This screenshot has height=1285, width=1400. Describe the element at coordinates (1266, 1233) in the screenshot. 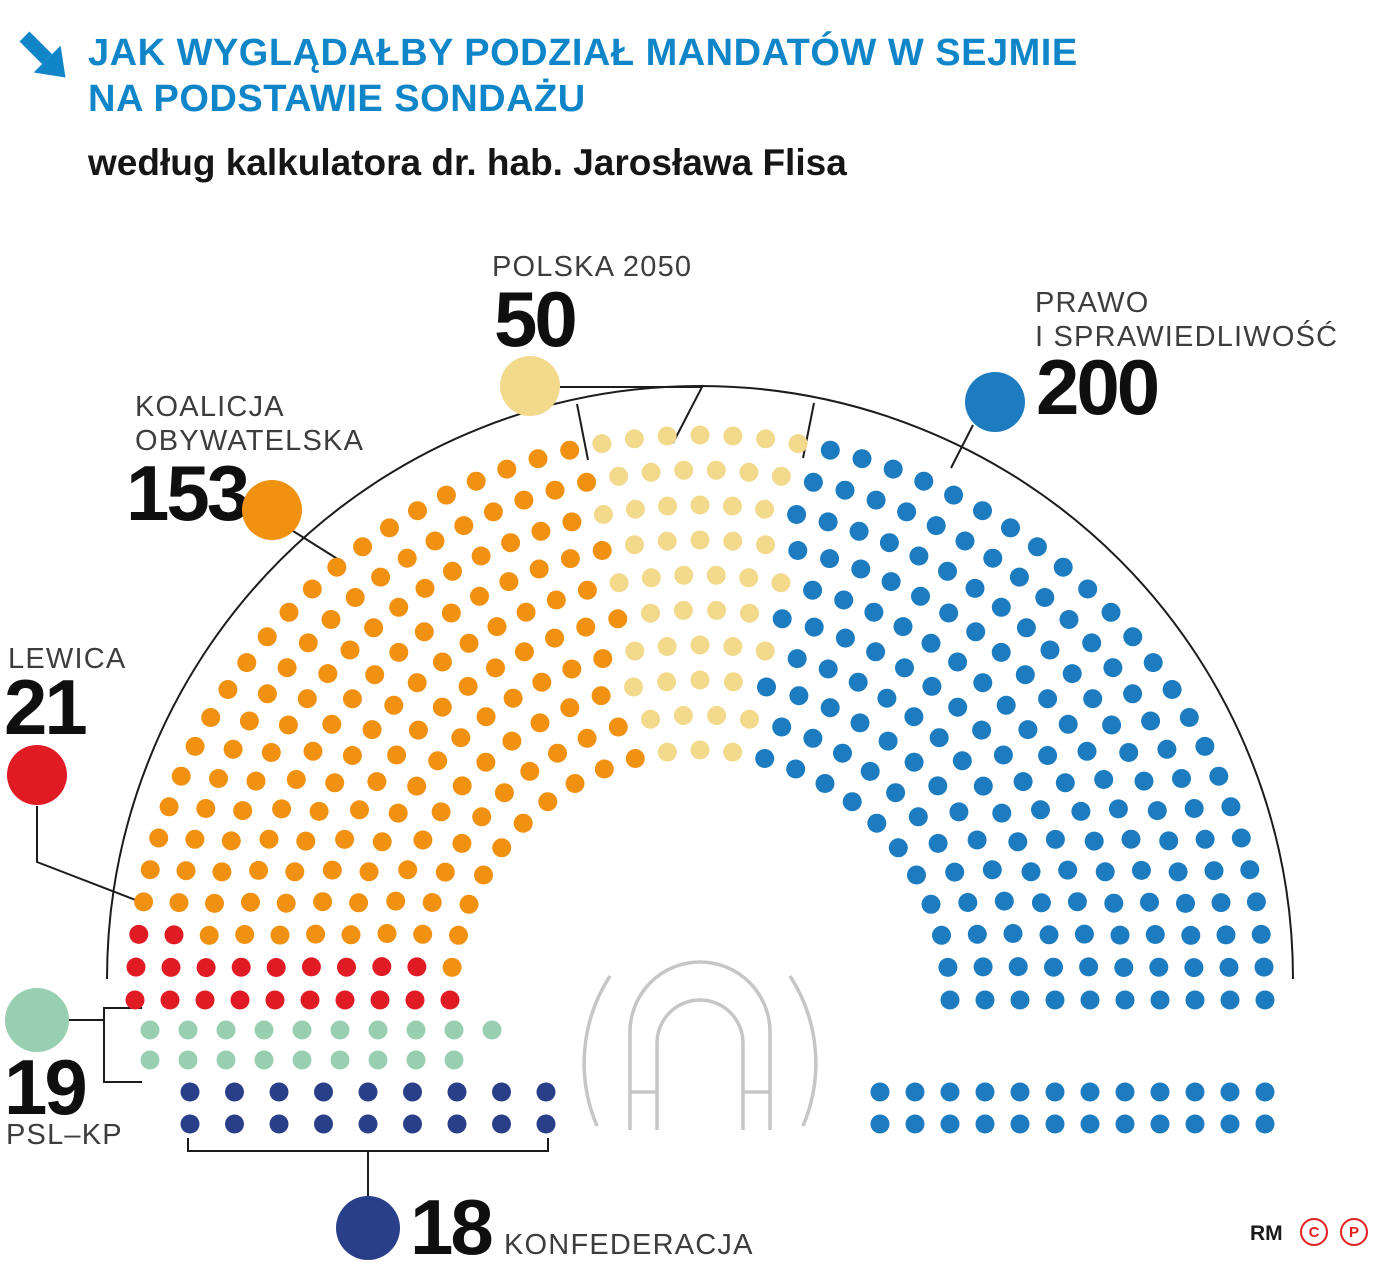

I see `credit-text: RM` at that location.